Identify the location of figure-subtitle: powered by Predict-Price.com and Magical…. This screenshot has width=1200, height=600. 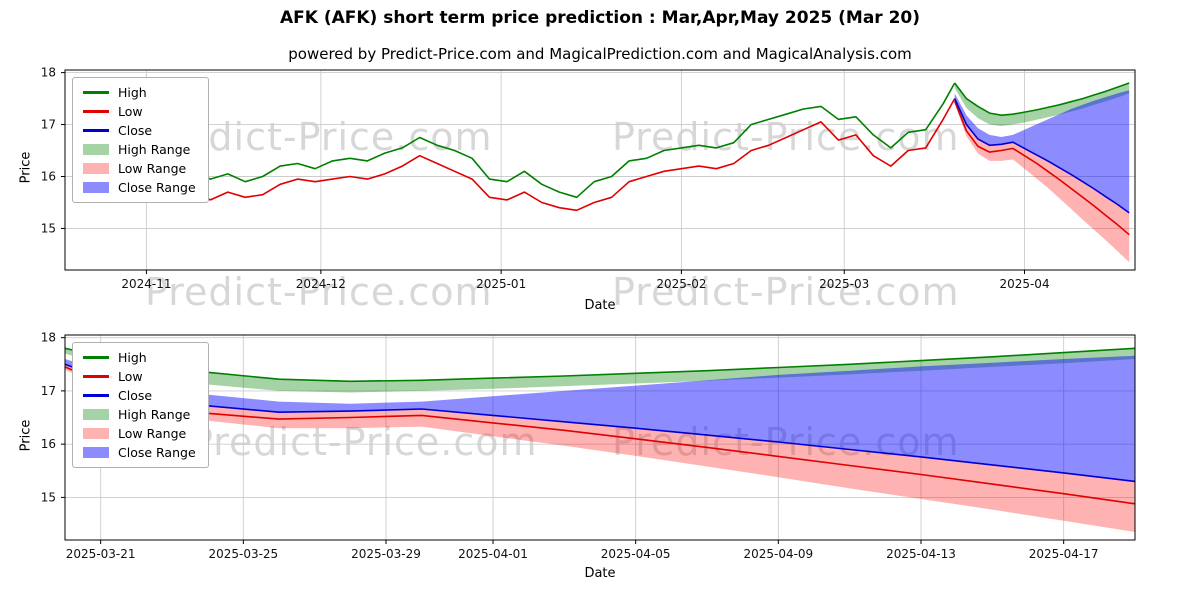
(600, 54).